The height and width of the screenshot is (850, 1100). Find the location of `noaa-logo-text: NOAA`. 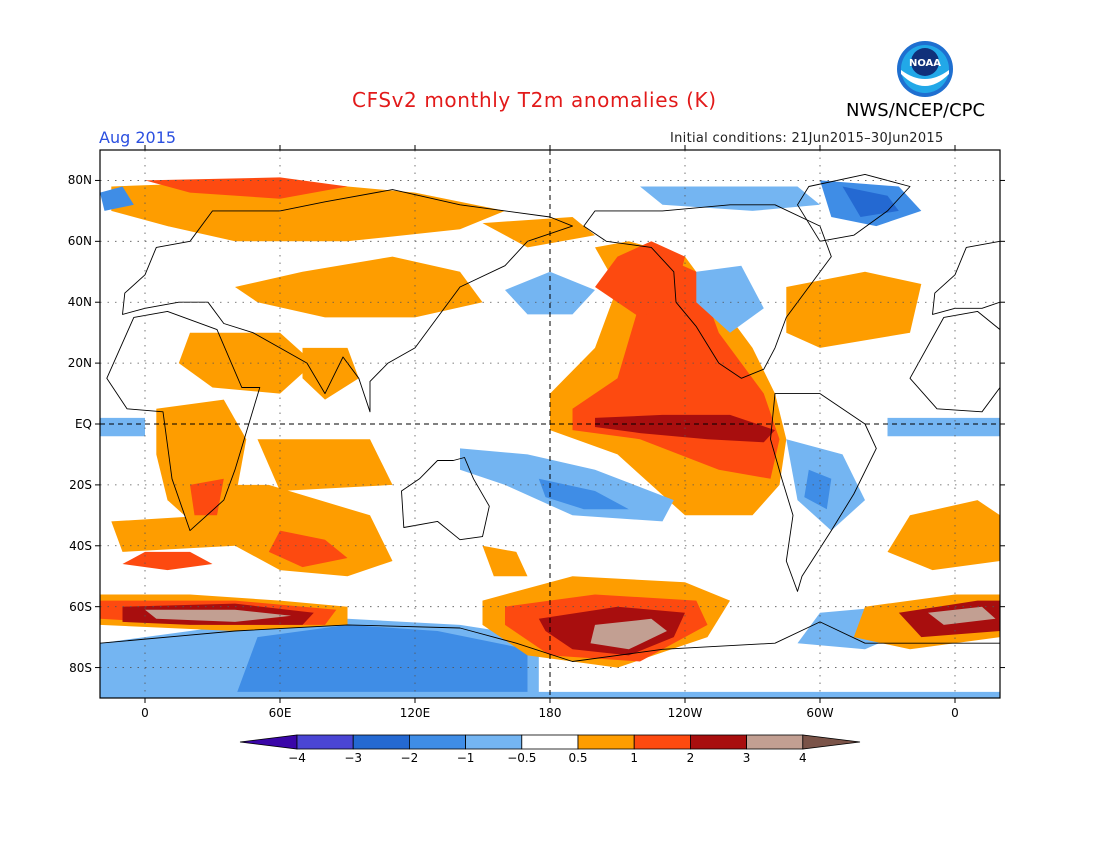

noaa-logo-text: NOAA is located at coordinates (925, 63).